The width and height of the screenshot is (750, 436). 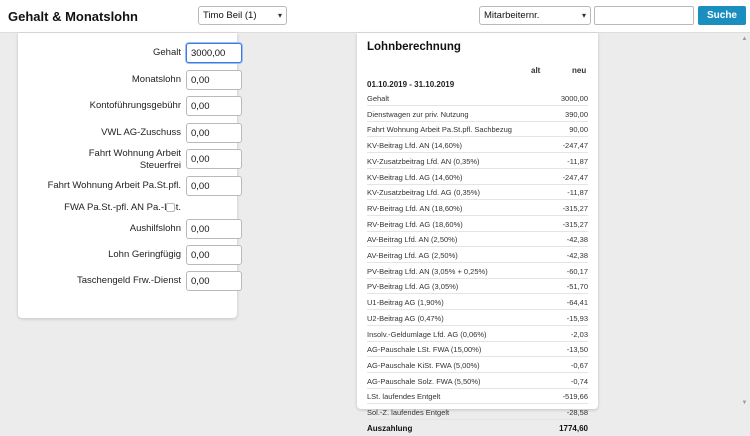 What do you see at coordinates (214, 229) in the screenshot?
I see `aushilfslohn-input` at bounding box center [214, 229].